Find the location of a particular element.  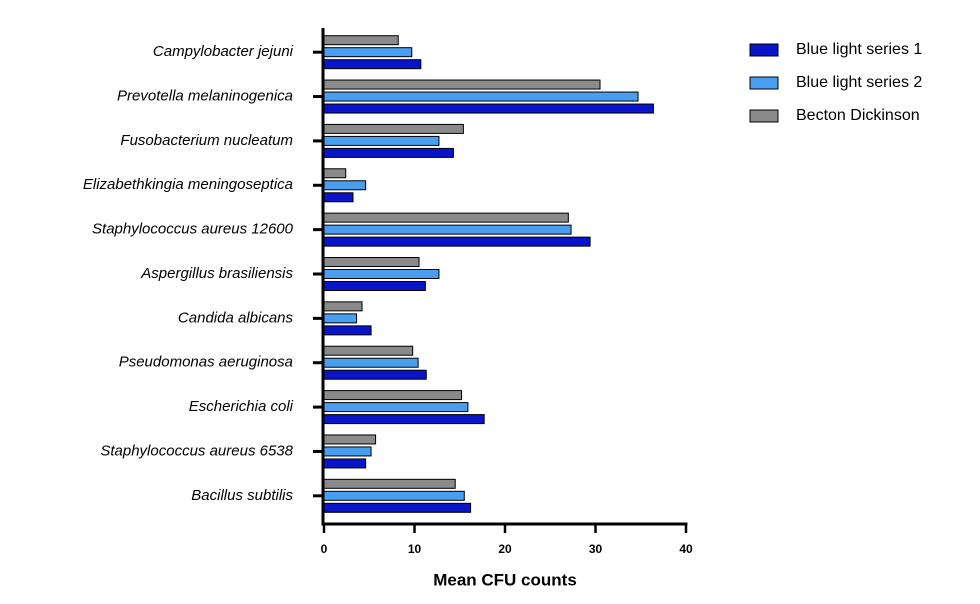

x-tick-label: 10 is located at coordinates (415, 549).